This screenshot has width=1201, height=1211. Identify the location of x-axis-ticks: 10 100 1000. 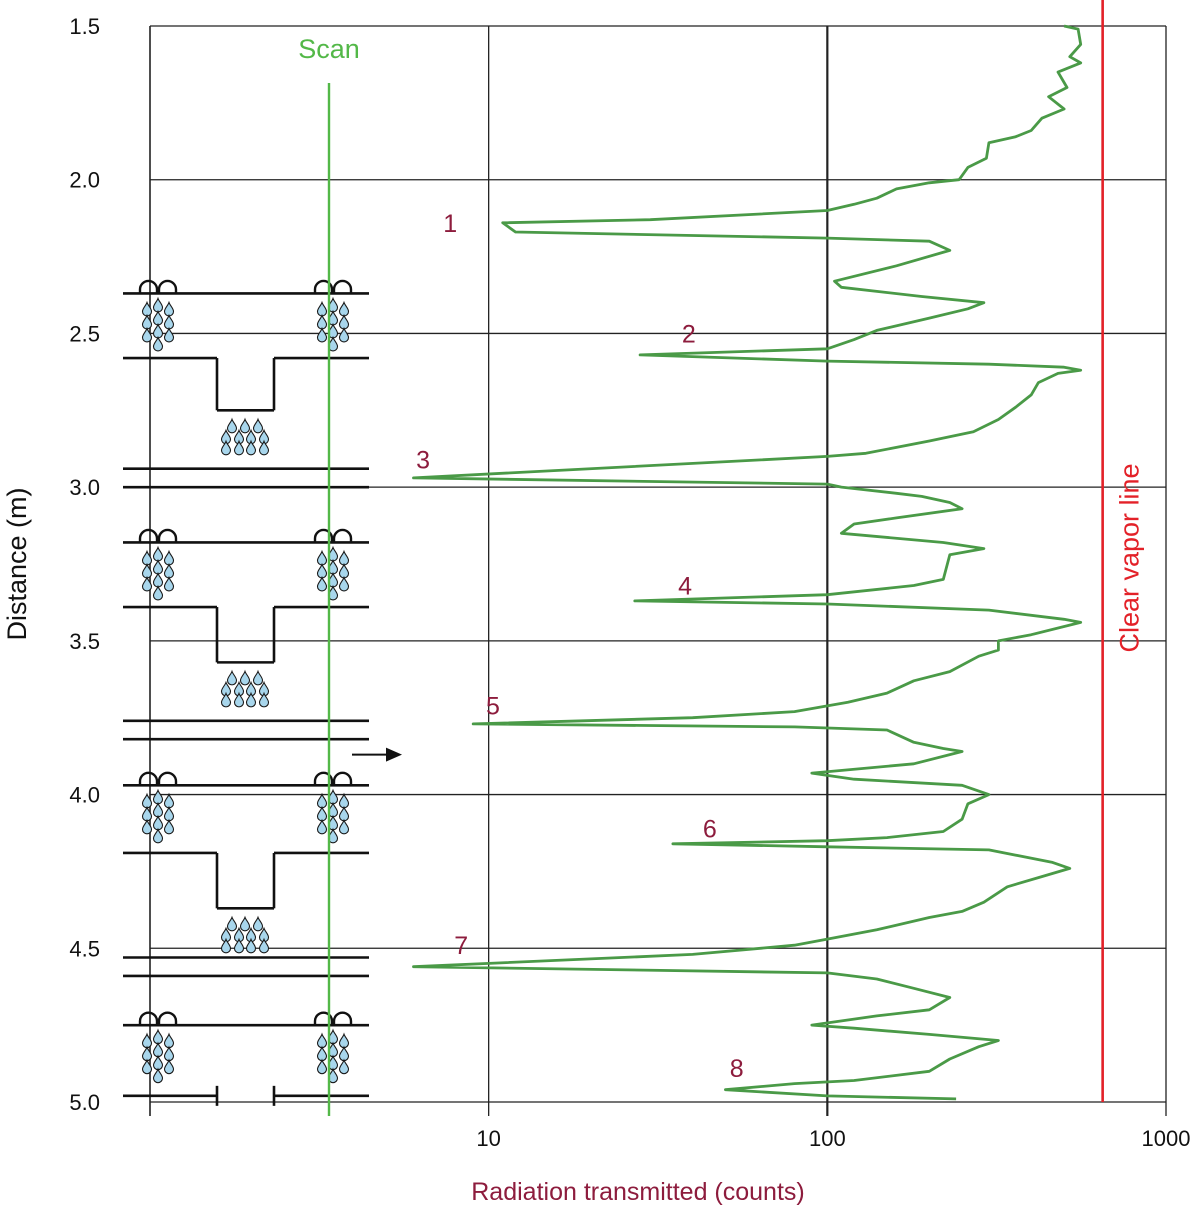
(833, 1138).